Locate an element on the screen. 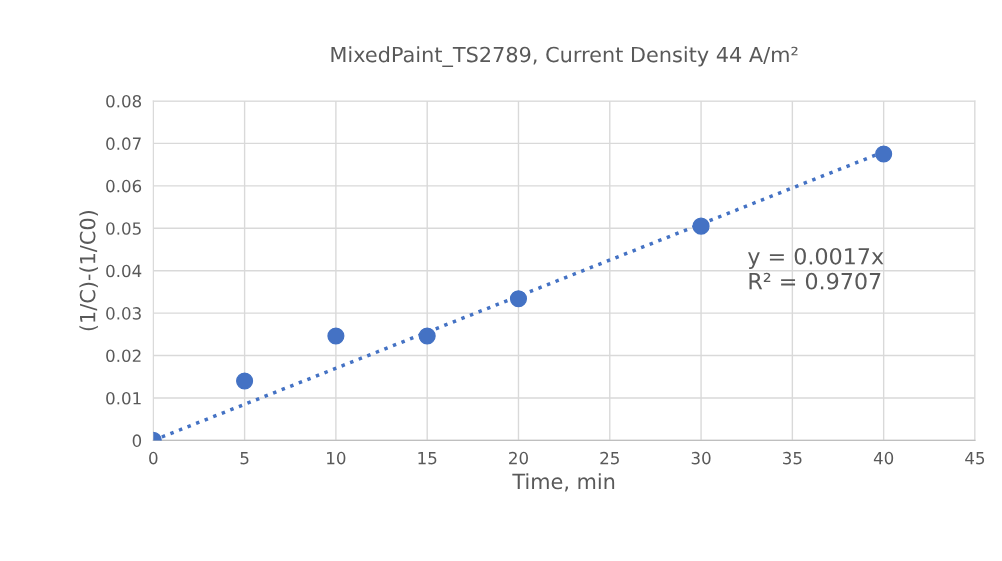  x-tick-label: 25 is located at coordinates (609, 458).